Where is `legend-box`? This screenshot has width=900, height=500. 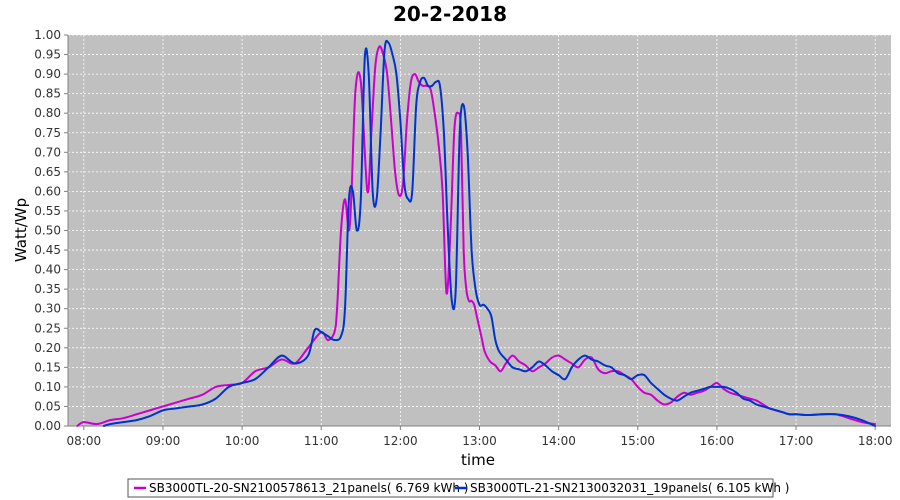 legend-box is located at coordinates (450, 488).